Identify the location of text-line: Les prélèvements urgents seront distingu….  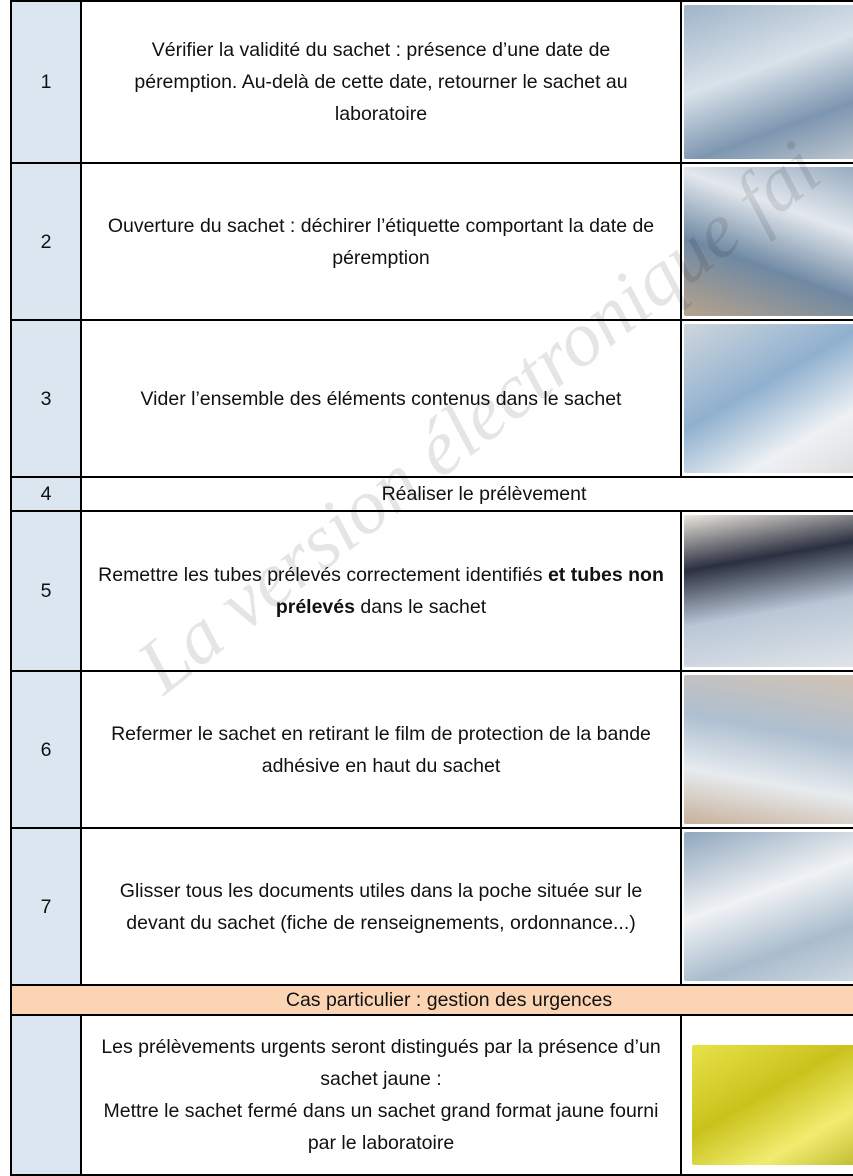
(381, 1063).